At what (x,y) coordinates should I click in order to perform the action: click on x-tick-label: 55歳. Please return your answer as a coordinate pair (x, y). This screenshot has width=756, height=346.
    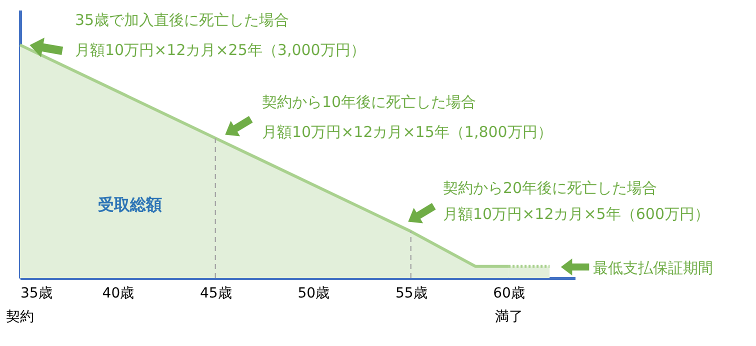
    Looking at the image, I should click on (411, 294).